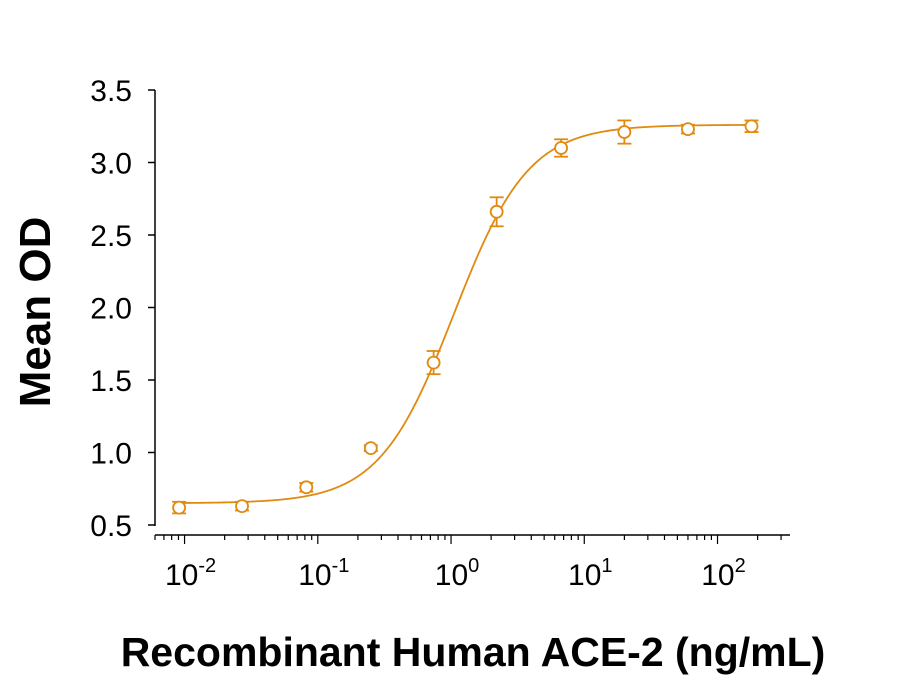 The width and height of the screenshot is (905, 681). Describe the element at coordinates (111, 309) in the screenshot. I see `y-tick-label: 2.0` at that location.